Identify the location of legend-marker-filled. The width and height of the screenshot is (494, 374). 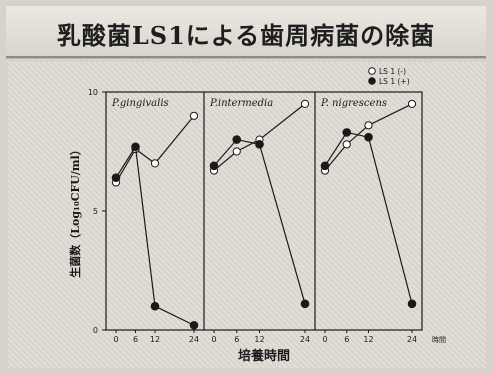
(372, 81).